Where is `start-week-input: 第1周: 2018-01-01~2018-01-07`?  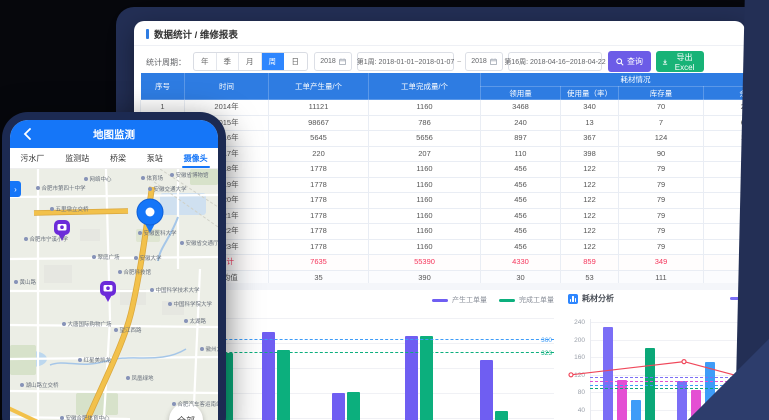
start-week-input: 第1周: 2018-01-01~2018-01-07 is located at coordinates (405, 61).